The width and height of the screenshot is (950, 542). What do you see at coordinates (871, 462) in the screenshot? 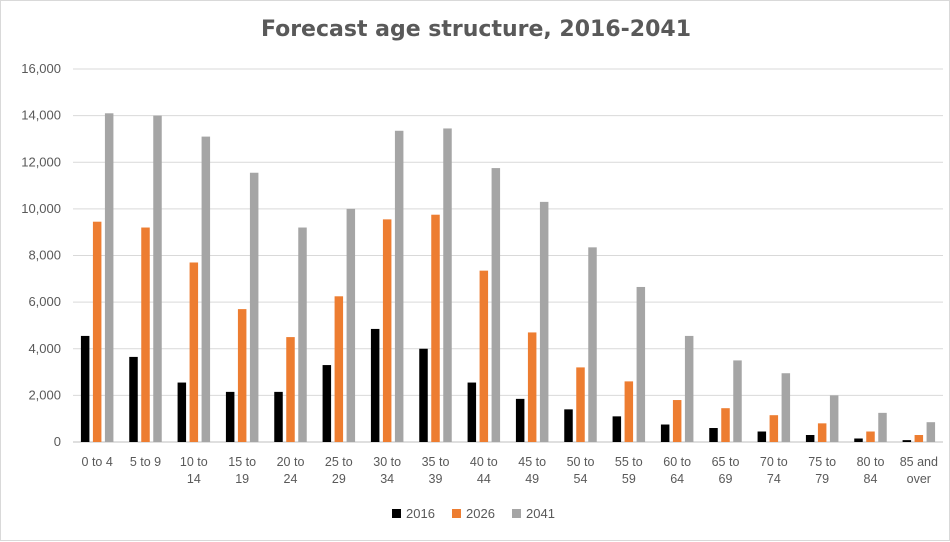
I see `x-tick-label: 80 to` at bounding box center [871, 462].